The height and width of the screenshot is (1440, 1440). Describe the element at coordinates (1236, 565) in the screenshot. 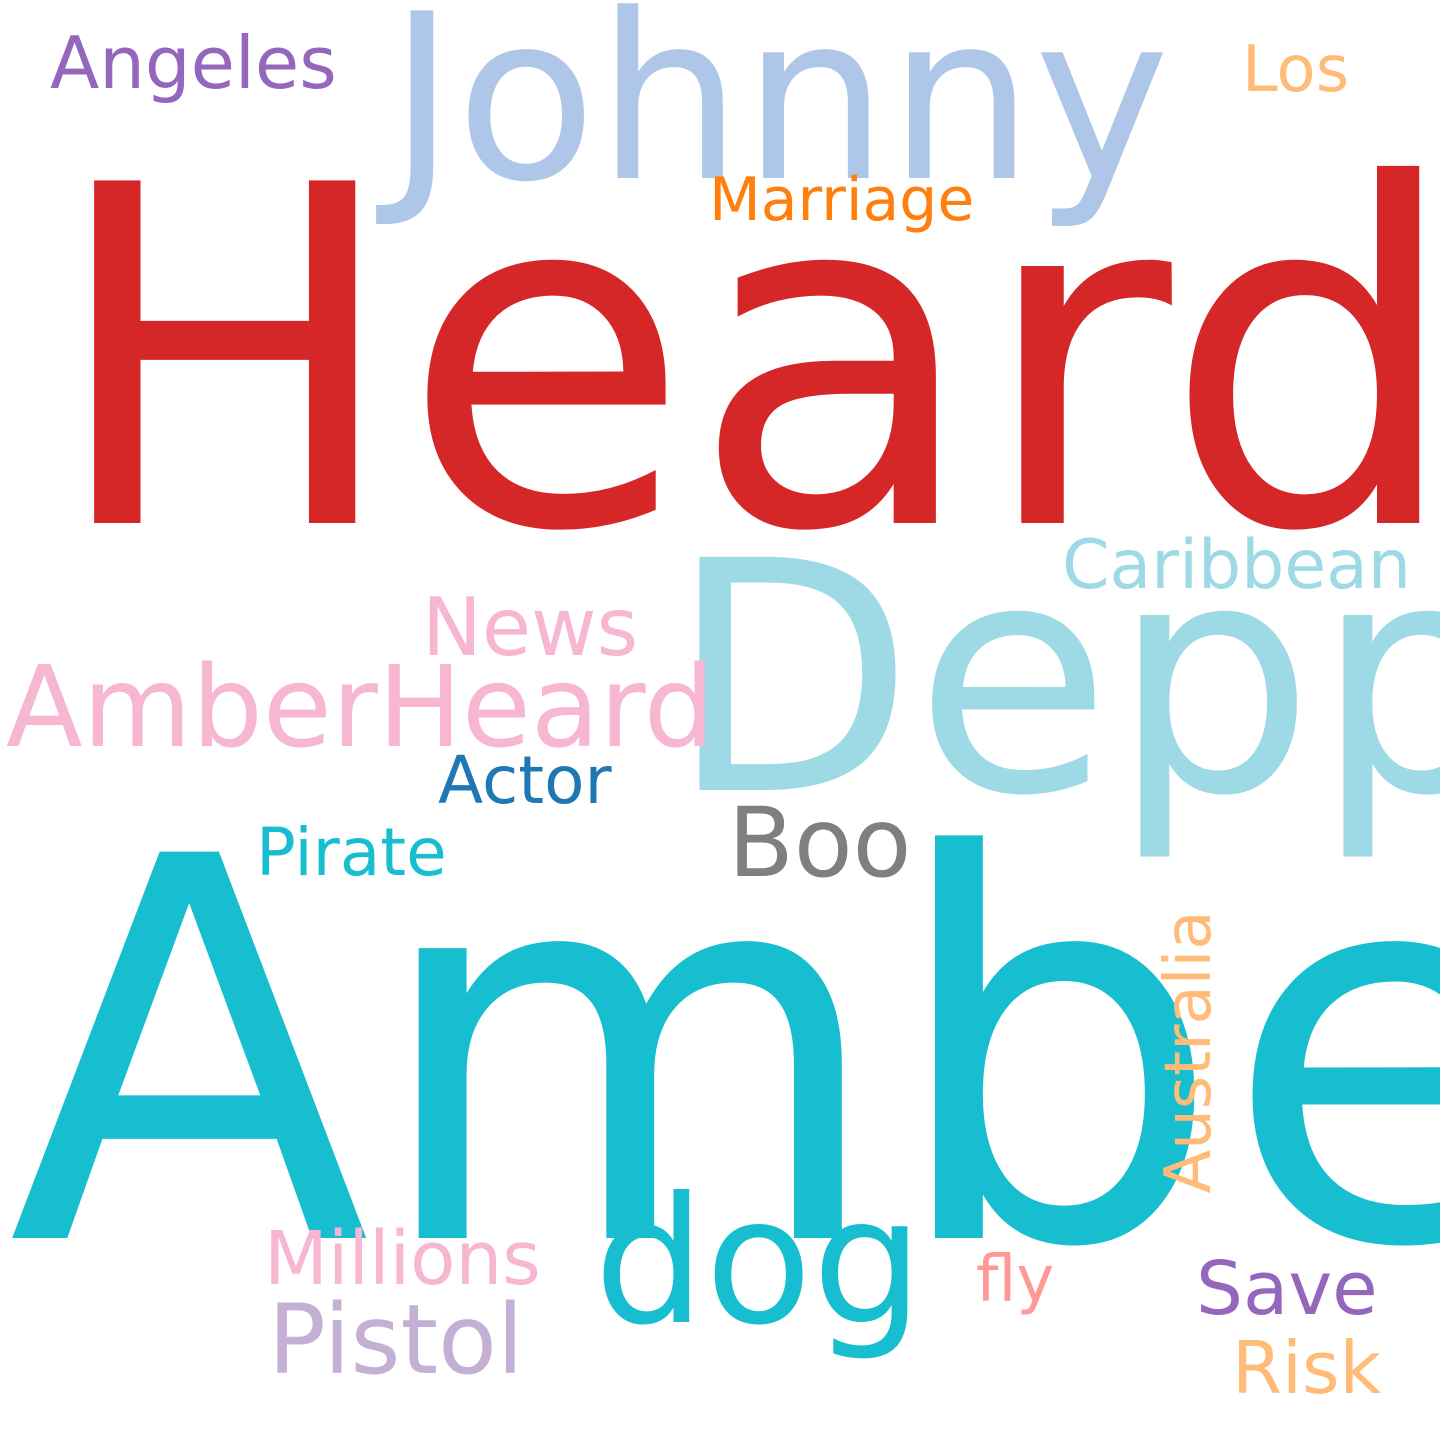

I see `word-caribbean: Caribbean` at that location.